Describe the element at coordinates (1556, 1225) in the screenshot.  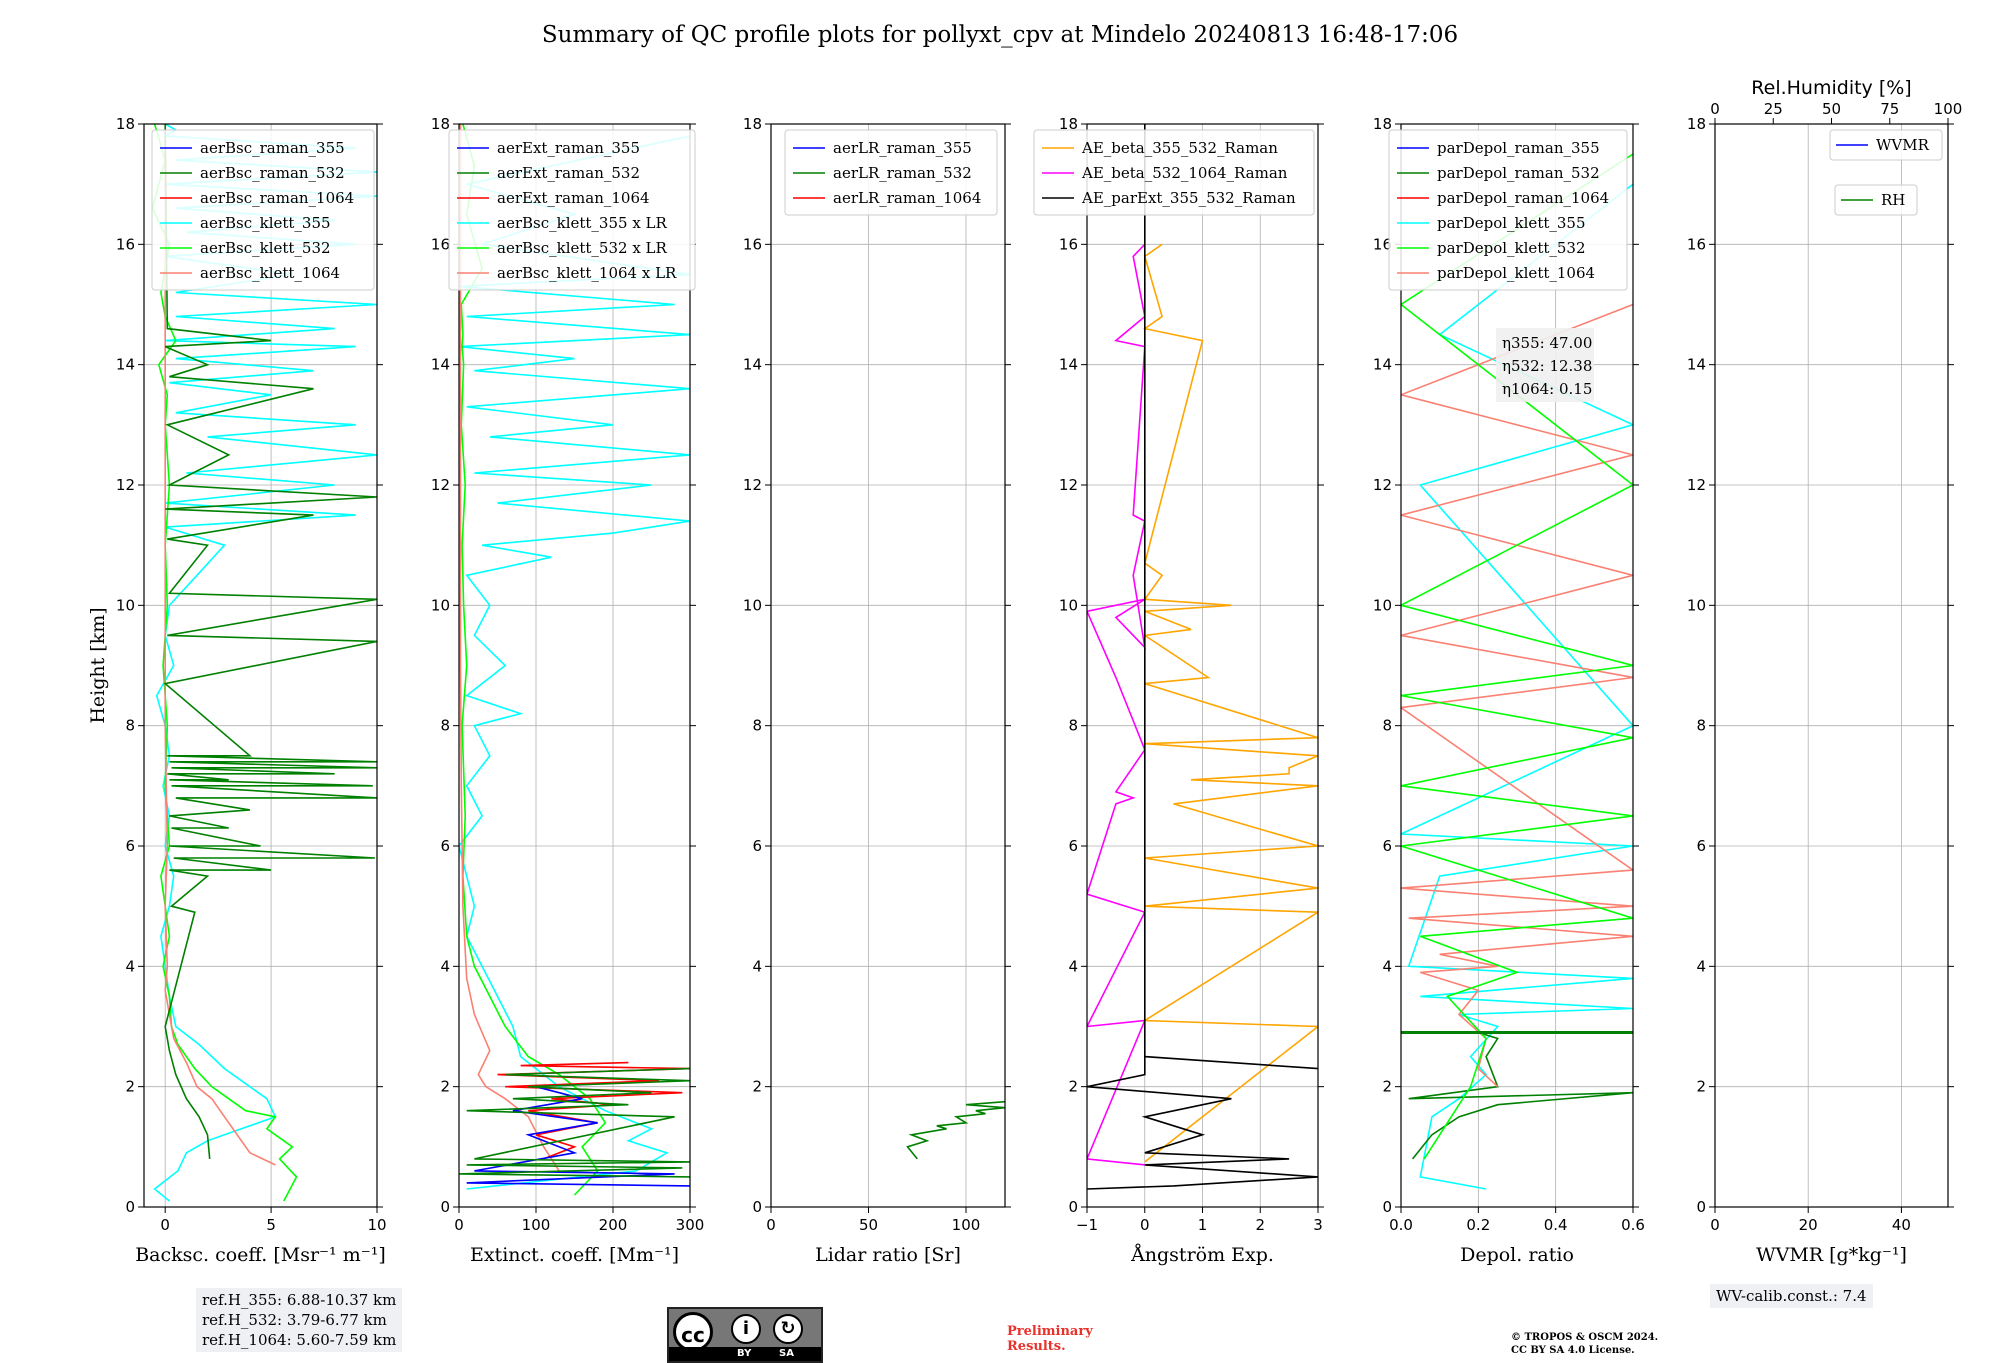
I see `depol-xtick-label: 0.4` at that location.